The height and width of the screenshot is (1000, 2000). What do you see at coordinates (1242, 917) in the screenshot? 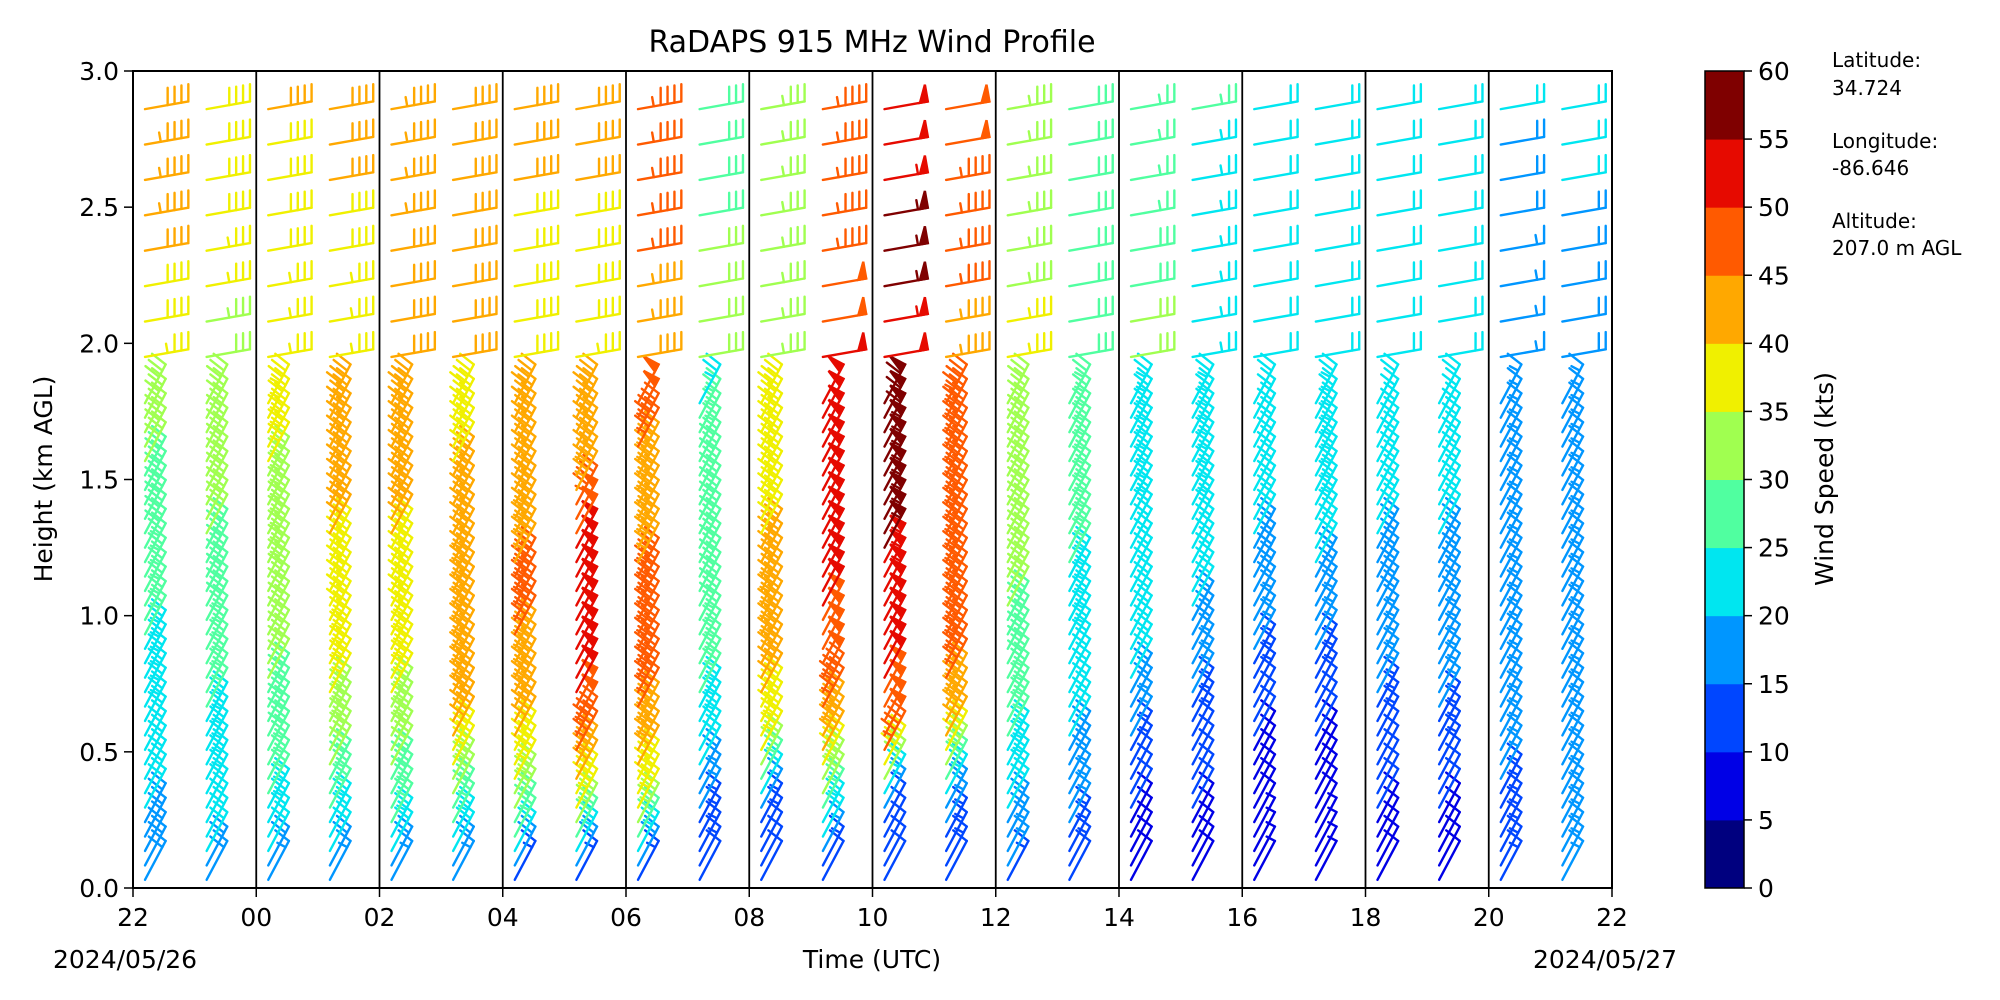
I see `x-tick-label: 16` at bounding box center [1242, 917].